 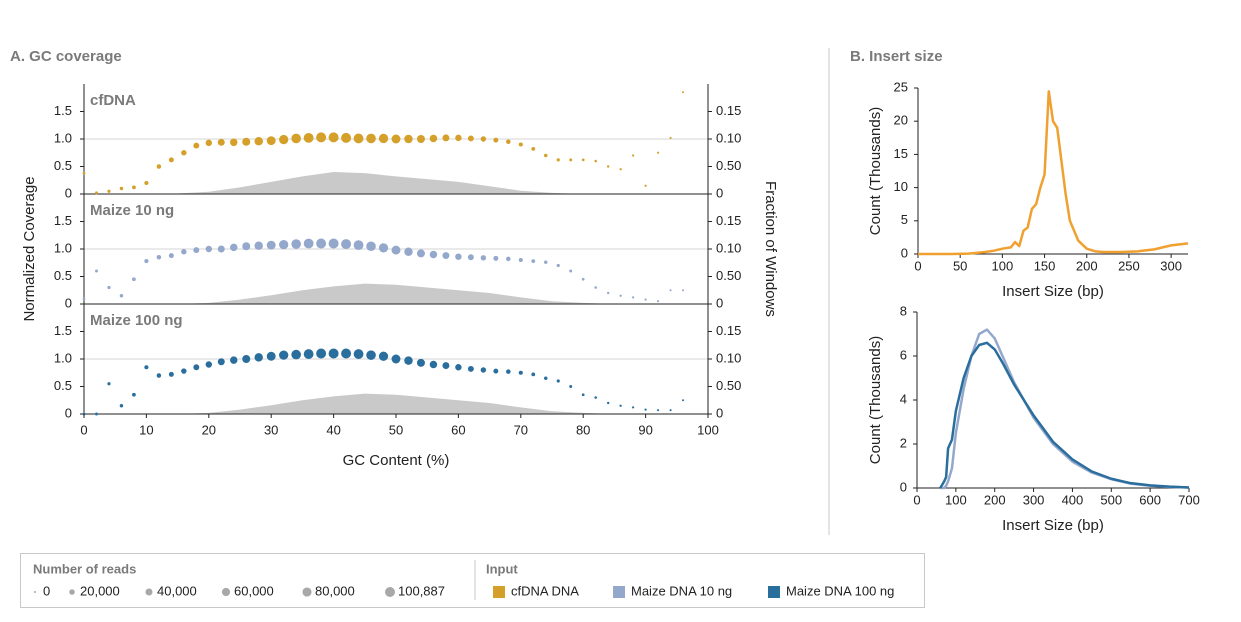 What do you see at coordinates (1034, 499) in the screenshot?
I see `x-tick-label: 300` at bounding box center [1034, 499].